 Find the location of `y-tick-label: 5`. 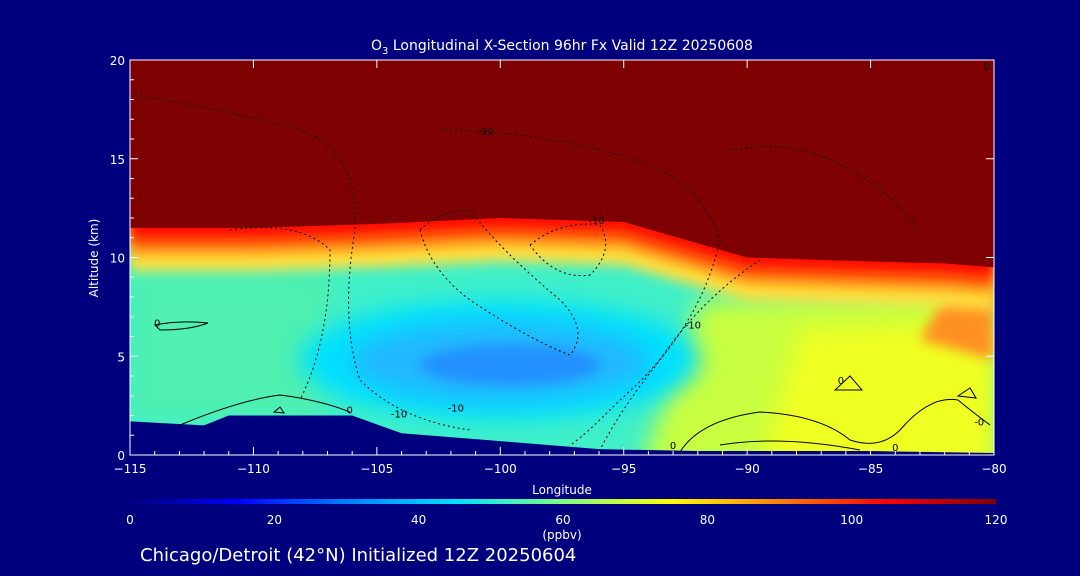

y-tick-label: 5 is located at coordinates (121, 357).